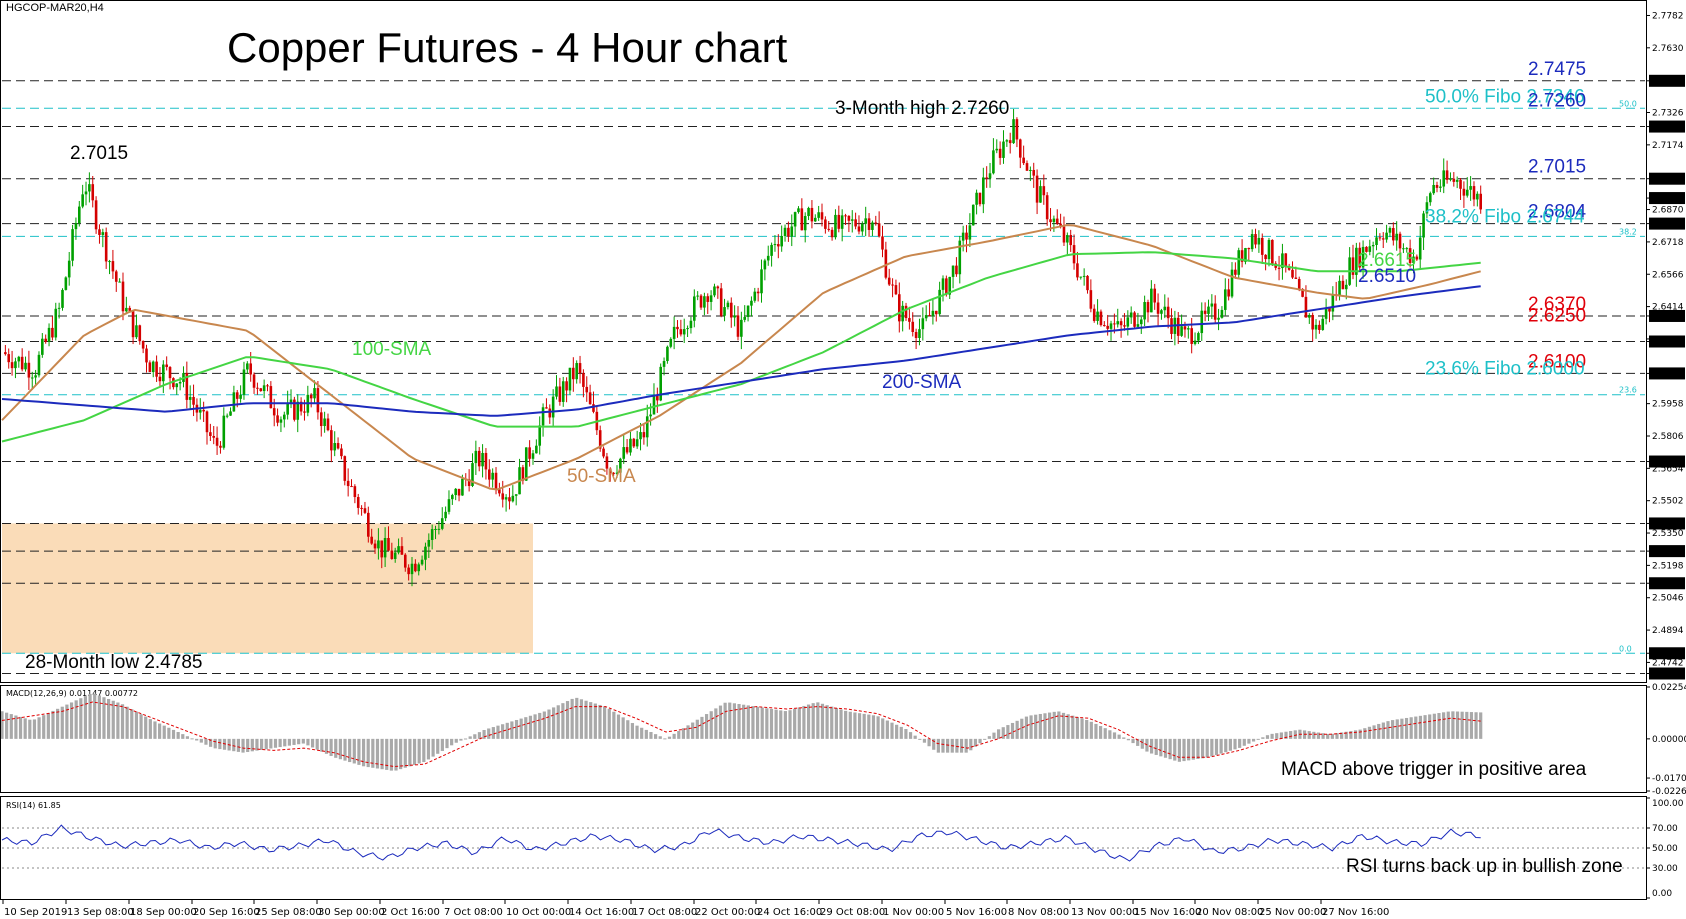  I want to click on chart-title: Copper Futures - 4 Hour chart, so click(507, 47).